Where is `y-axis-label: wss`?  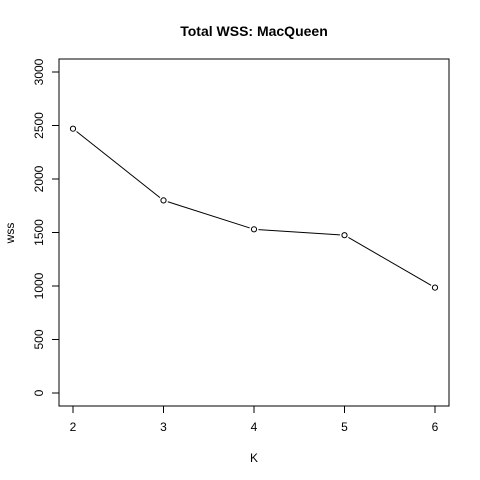
y-axis-label: wss is located at coordinates (10, 234).